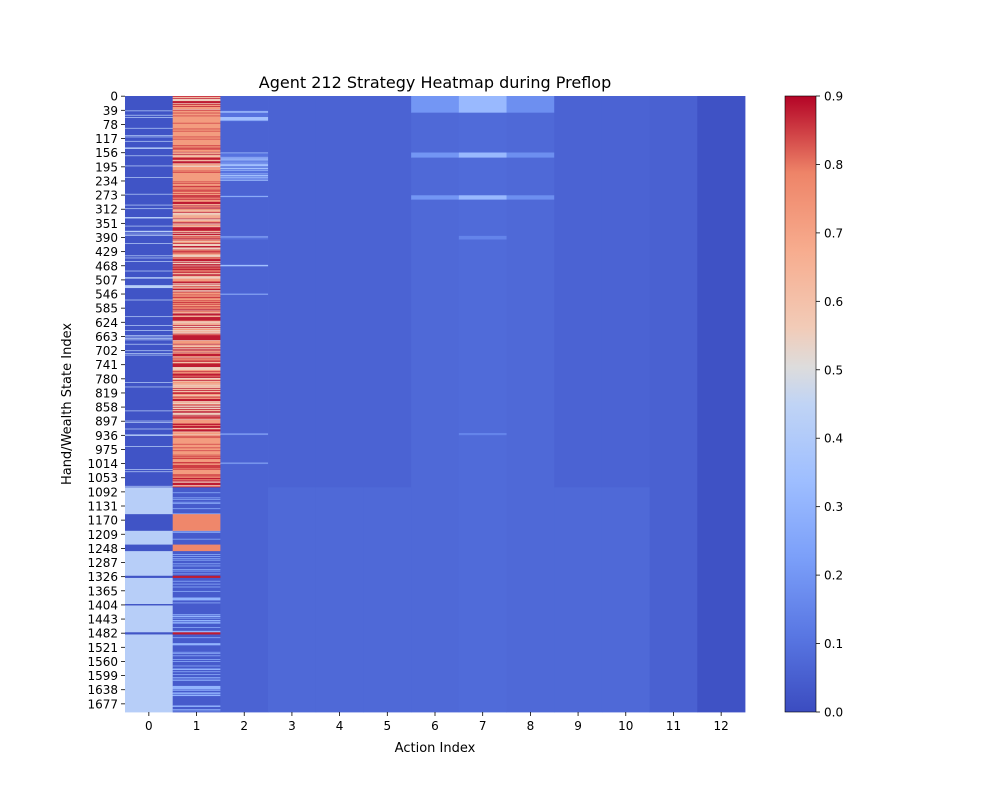 This screenshot has height=800, width=1000. I want to click on colorbar-tick-label: 0.7, so click(833, 233).